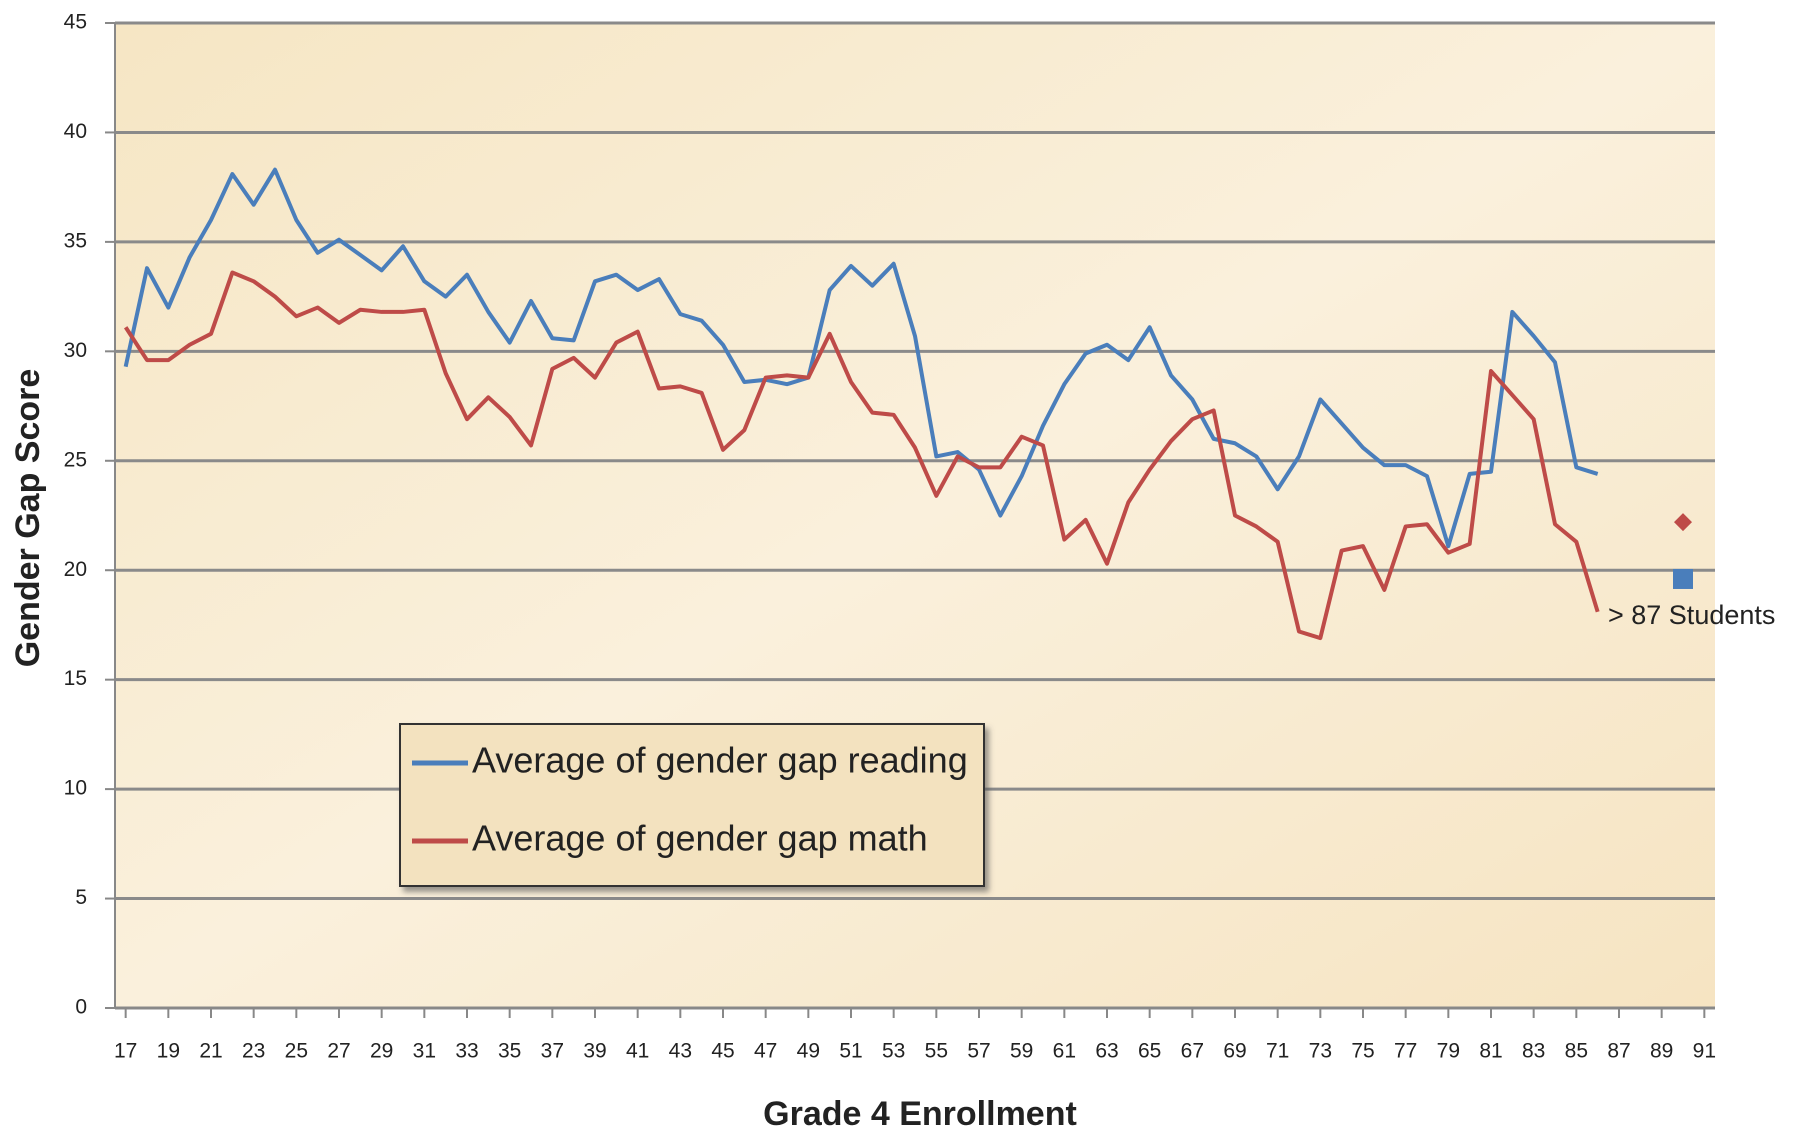 The width and height of the screenshot is (1806, 1135). Describe the element at coordinates (637, 1051) in the screenshot. I see `x-tick-label: 41` at that location.